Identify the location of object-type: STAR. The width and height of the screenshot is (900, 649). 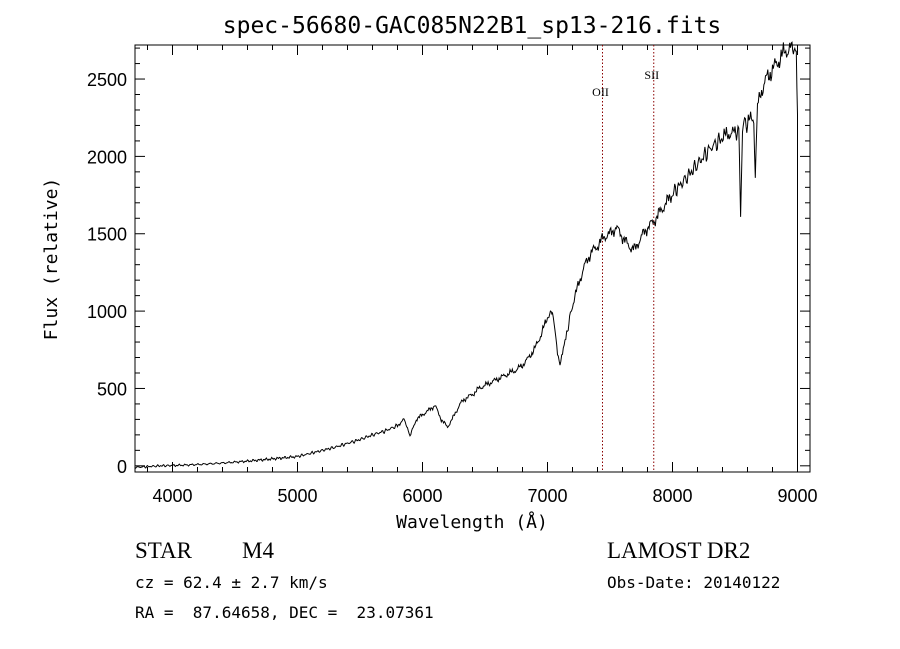
(163, 550).